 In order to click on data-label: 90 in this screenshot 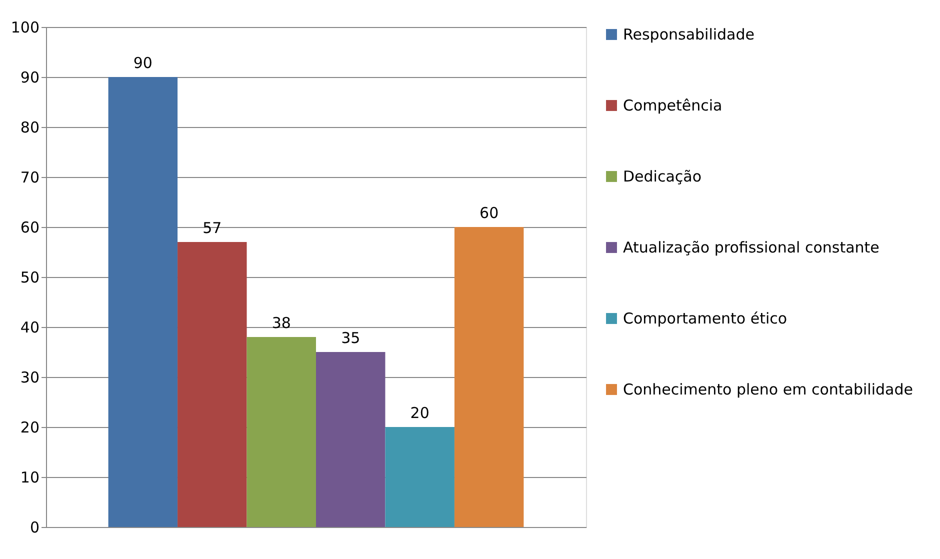, I will do `click(142, 63)`.